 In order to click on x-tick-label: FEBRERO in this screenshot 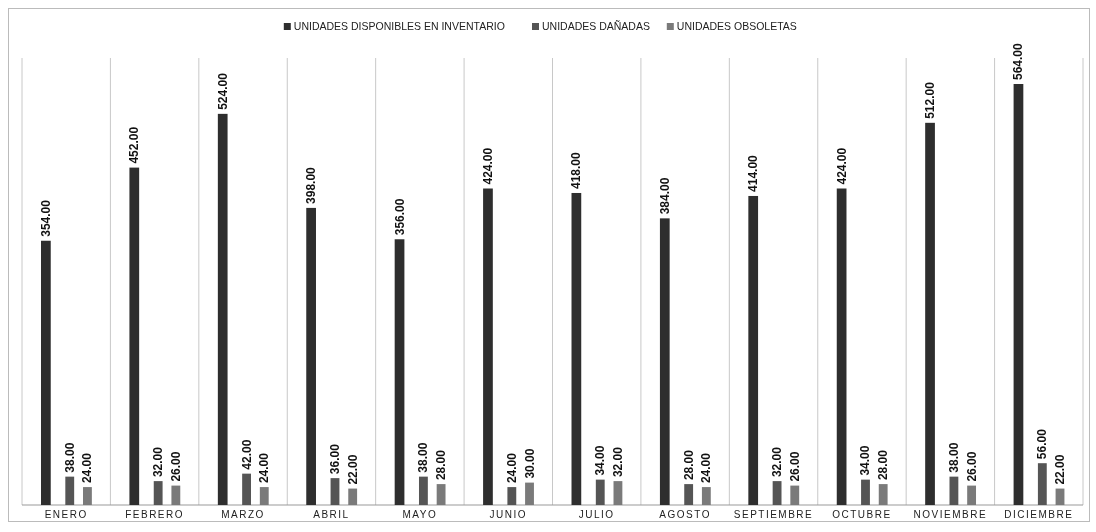, I will do `click(155, 514)`.